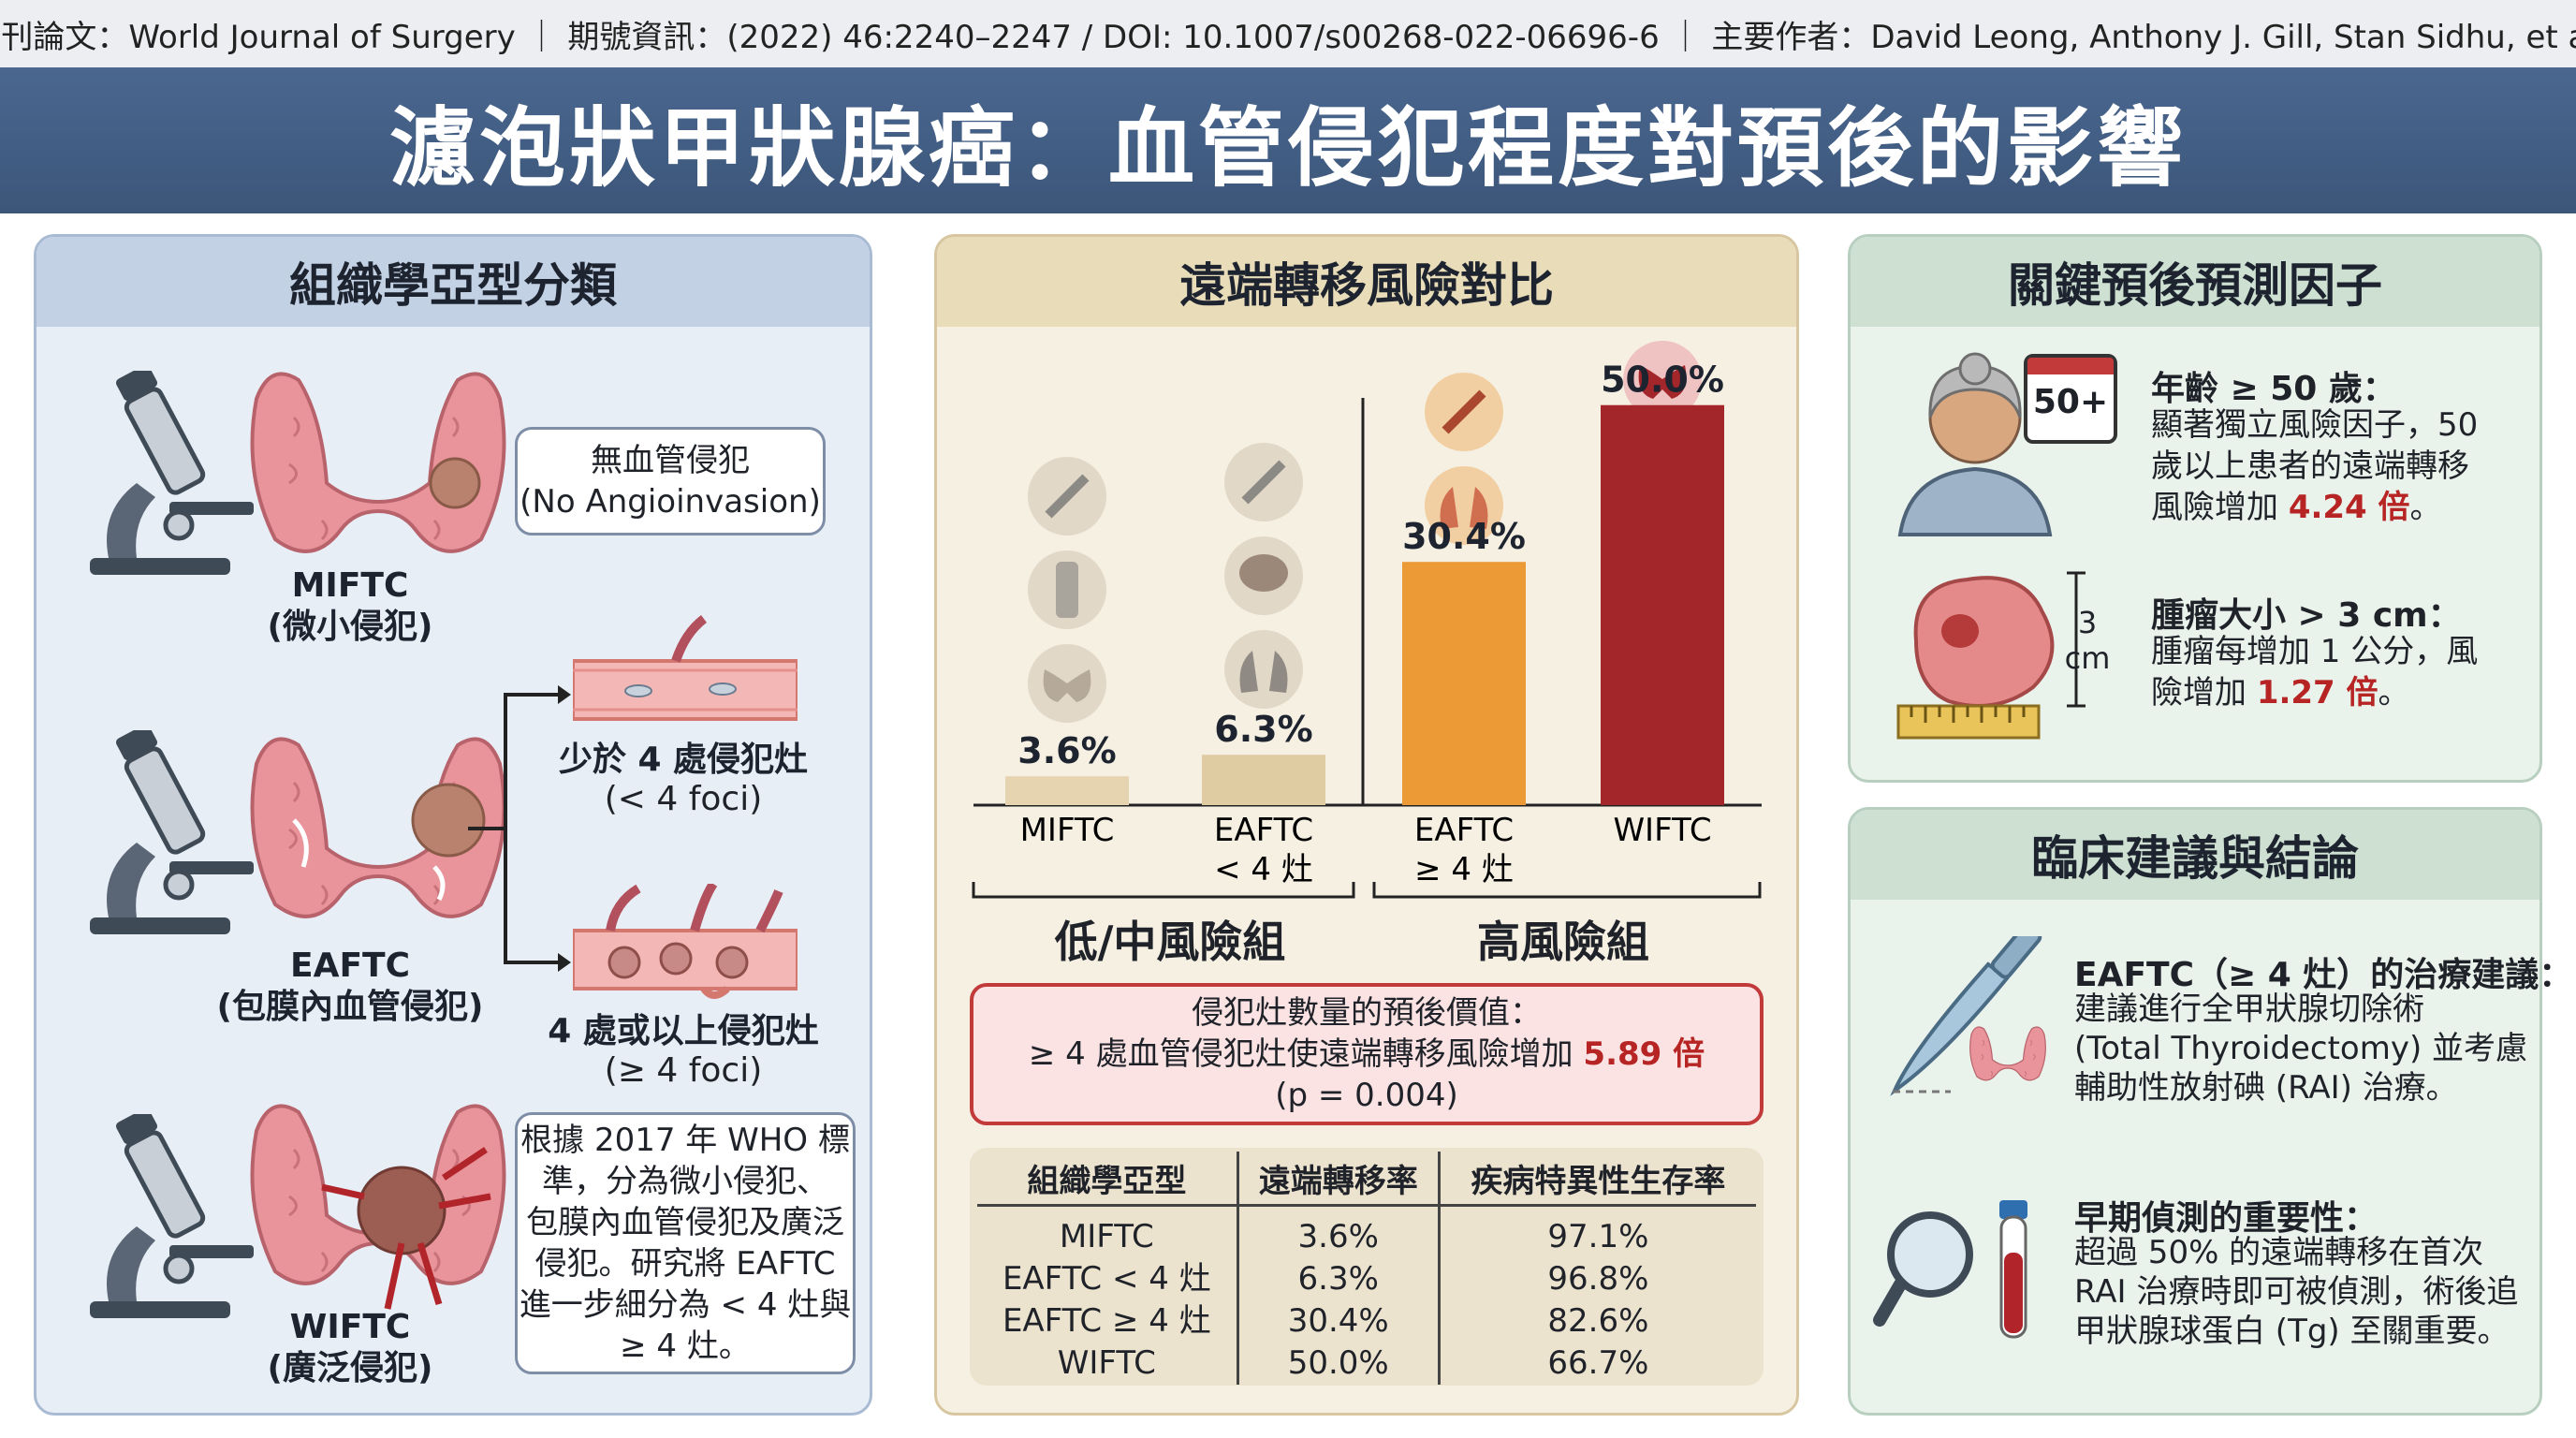 The image size is (2576, 1438). What do you see at coordinates (1366, 1210) in the screenshot?
I see `table-row` at bounding box center [1366, 1210].